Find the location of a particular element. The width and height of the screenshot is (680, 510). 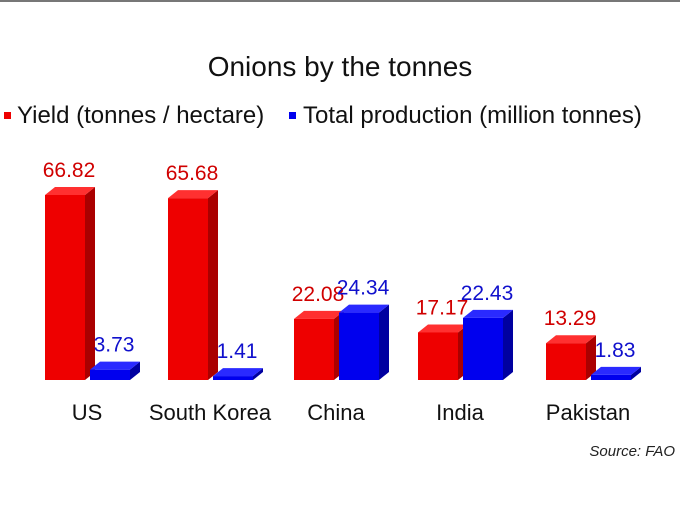

bar-us-production is located at coordinates (115, 370).